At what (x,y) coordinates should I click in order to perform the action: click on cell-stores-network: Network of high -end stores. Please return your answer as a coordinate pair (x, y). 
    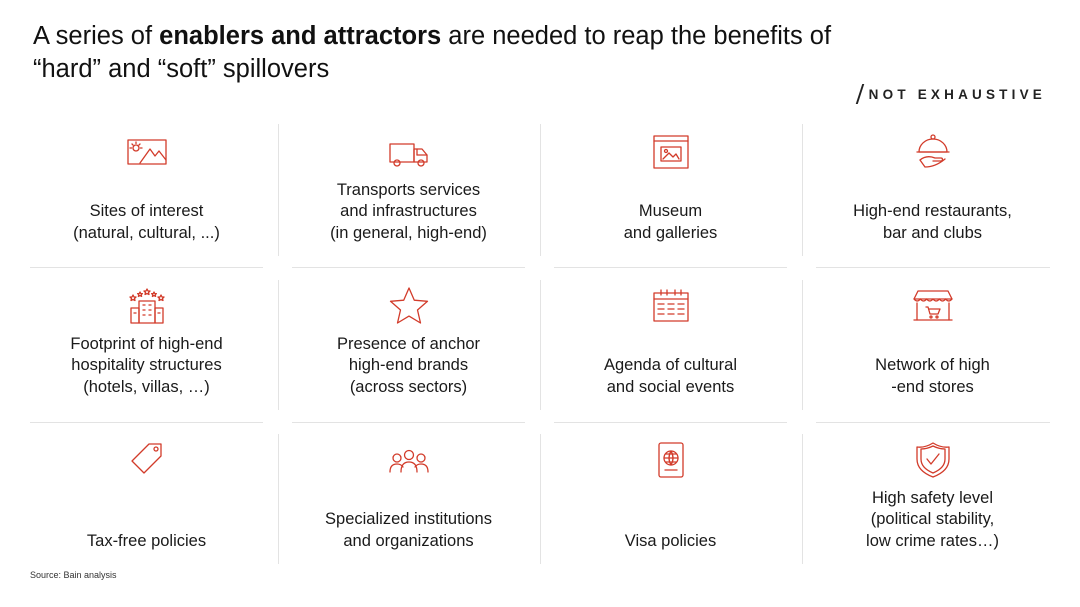
    Looking at the image, I should click on (932, 344).